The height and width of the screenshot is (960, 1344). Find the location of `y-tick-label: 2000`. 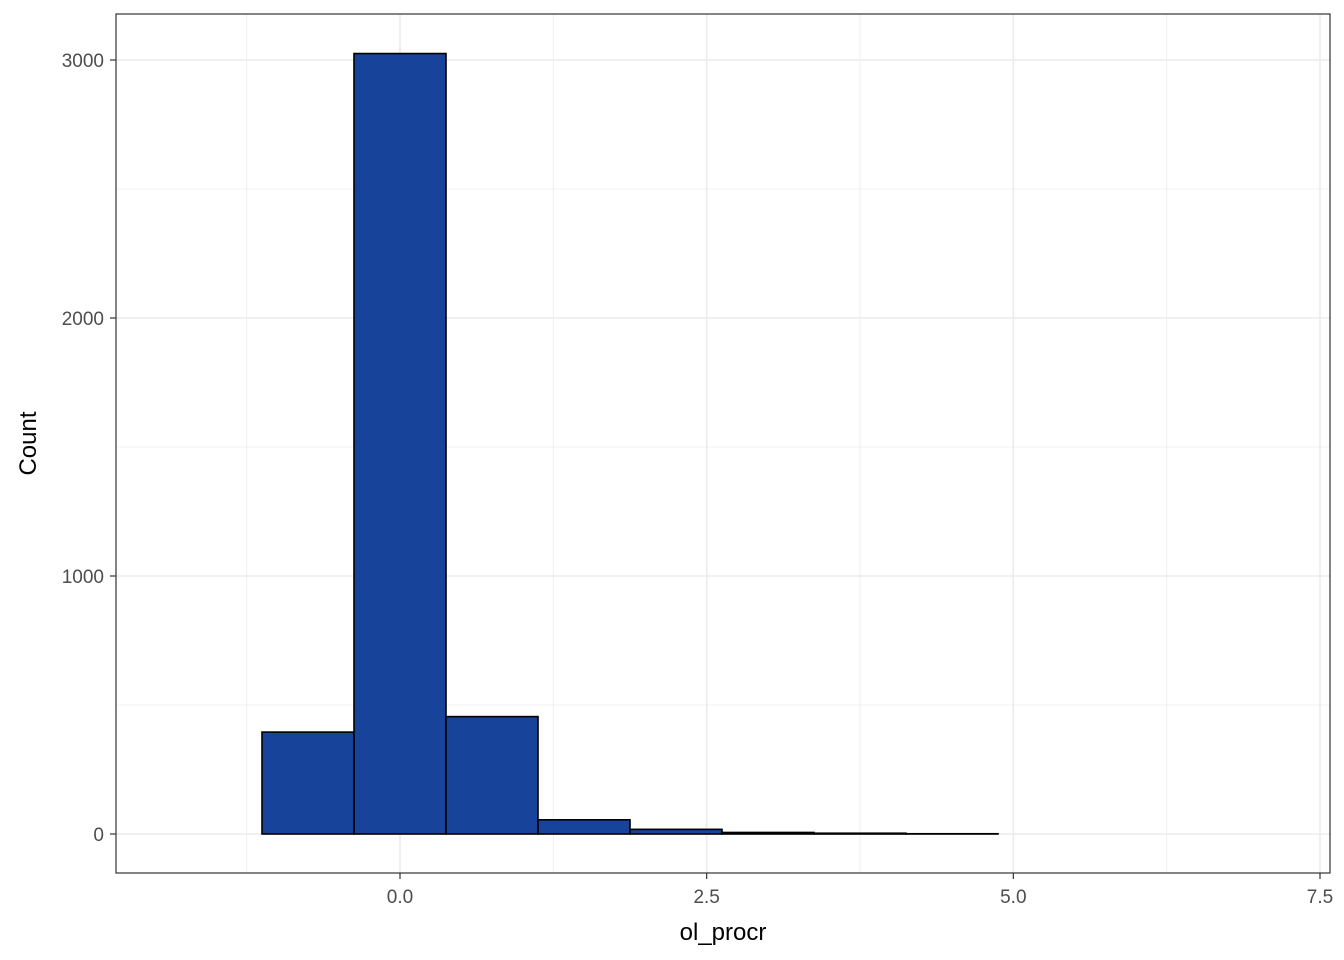

y-tick-label: 2000 is located at coordinates (83, 319).